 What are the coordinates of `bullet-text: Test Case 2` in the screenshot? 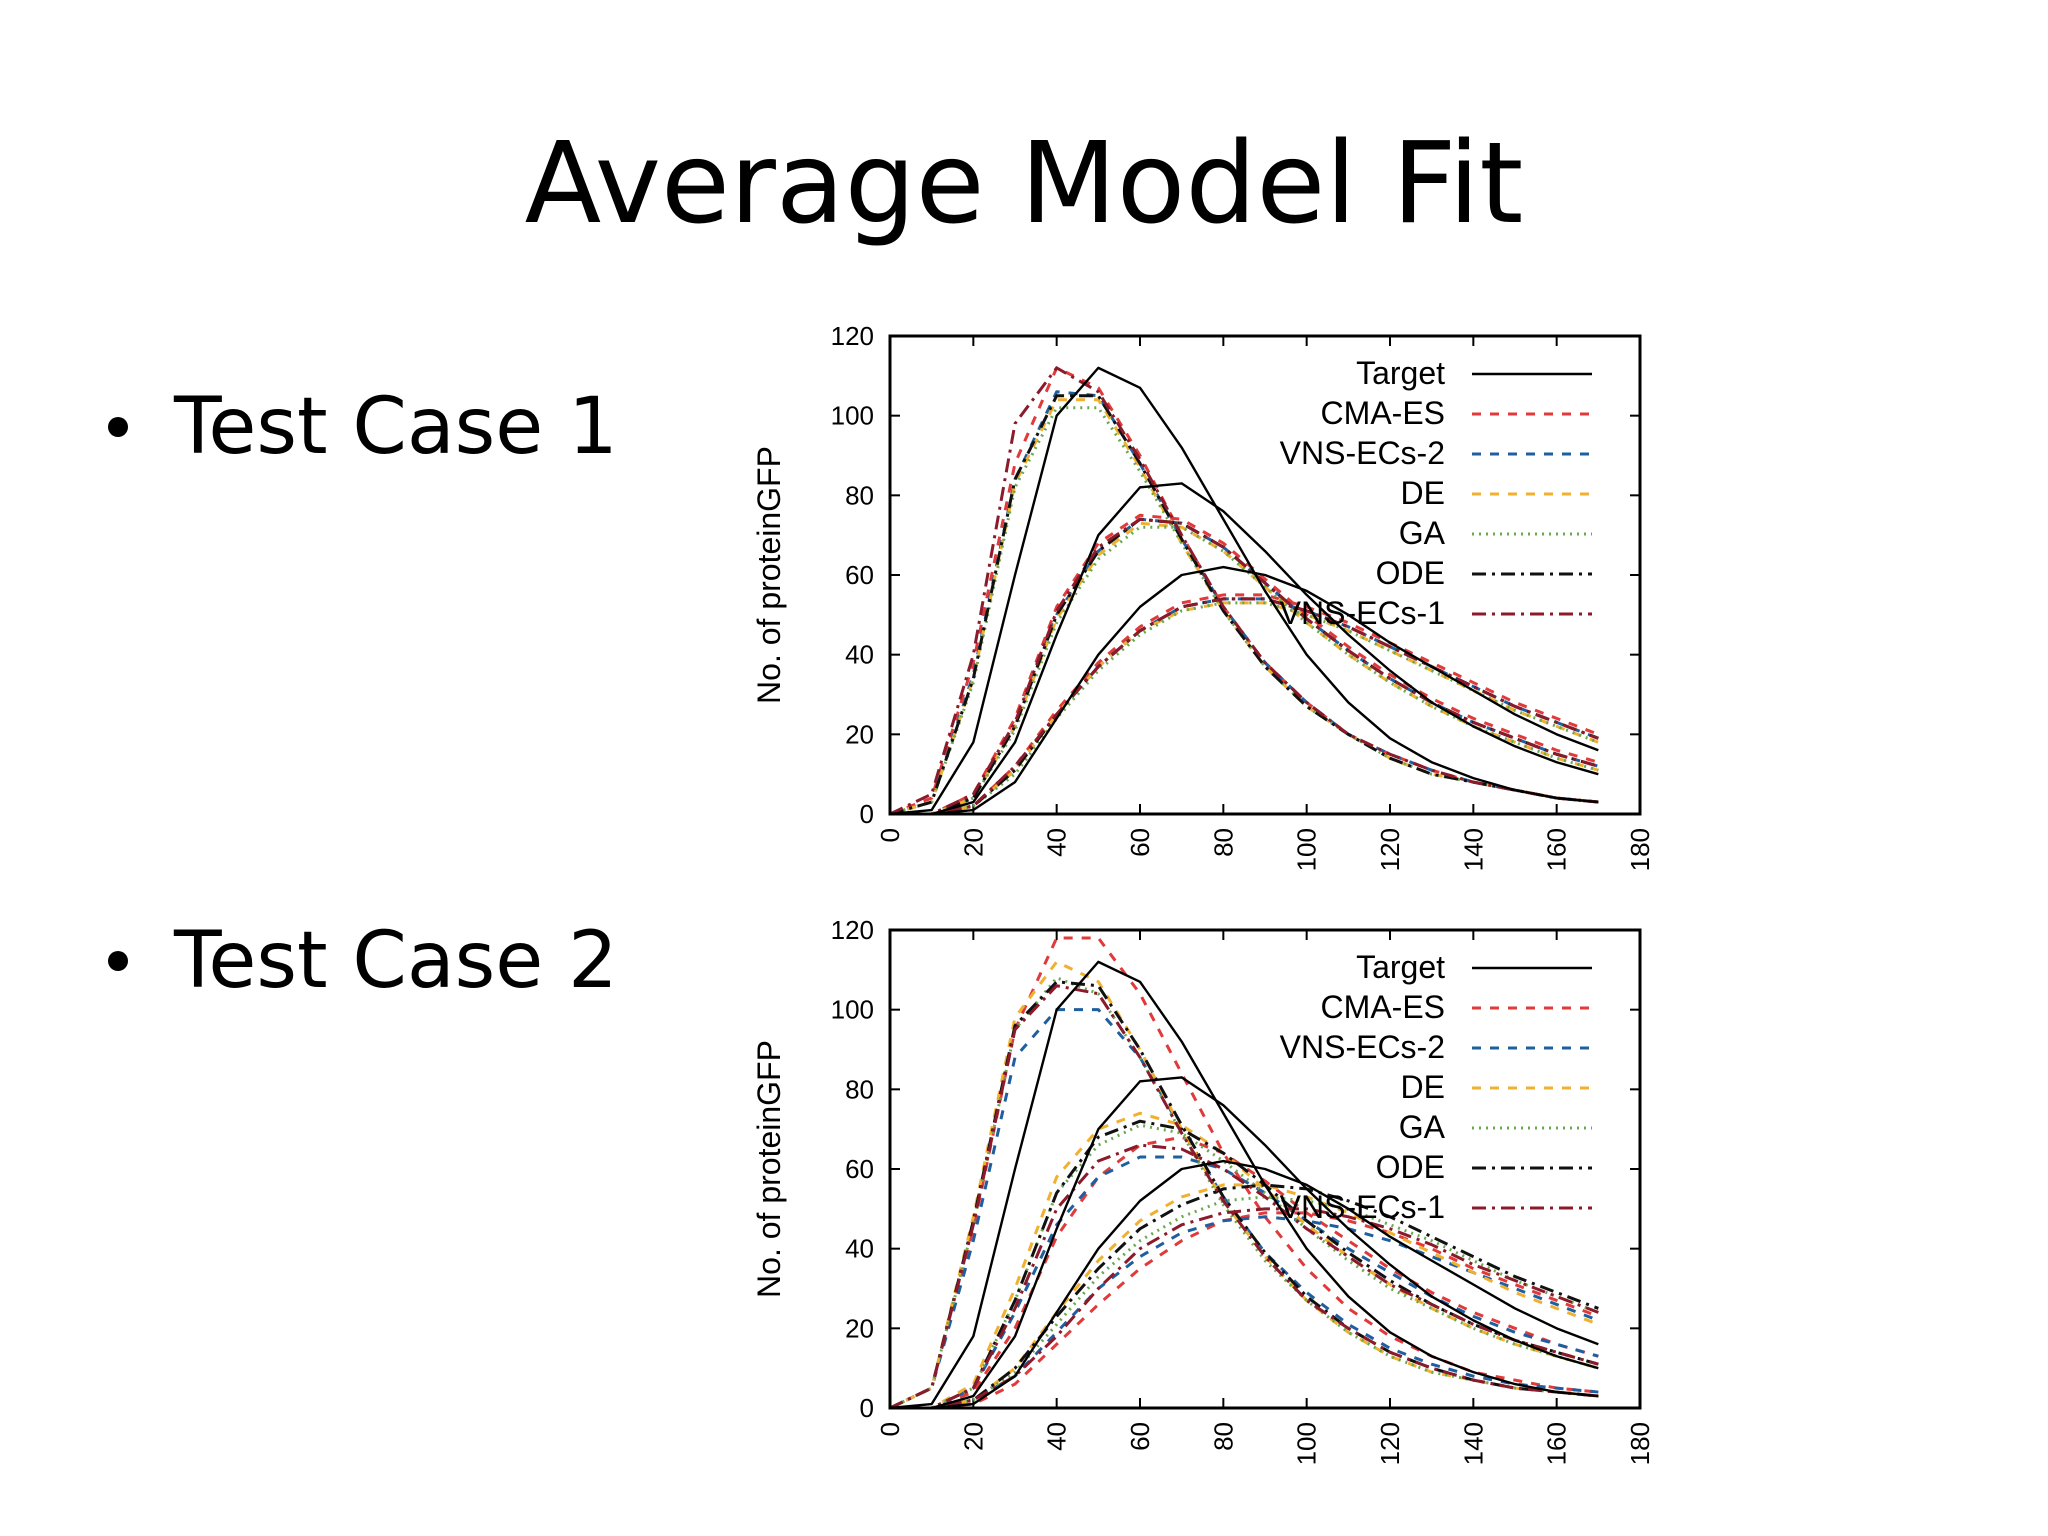 It's located at (396, 961).